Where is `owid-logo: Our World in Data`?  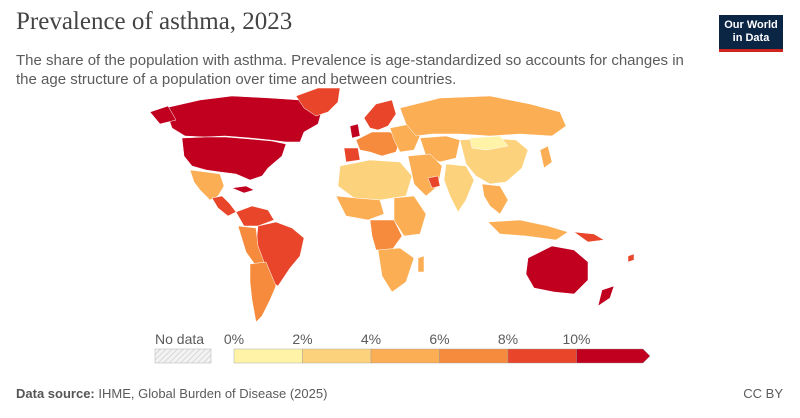 owid-logo: Our World in Data is located at coordinates (751, 33).